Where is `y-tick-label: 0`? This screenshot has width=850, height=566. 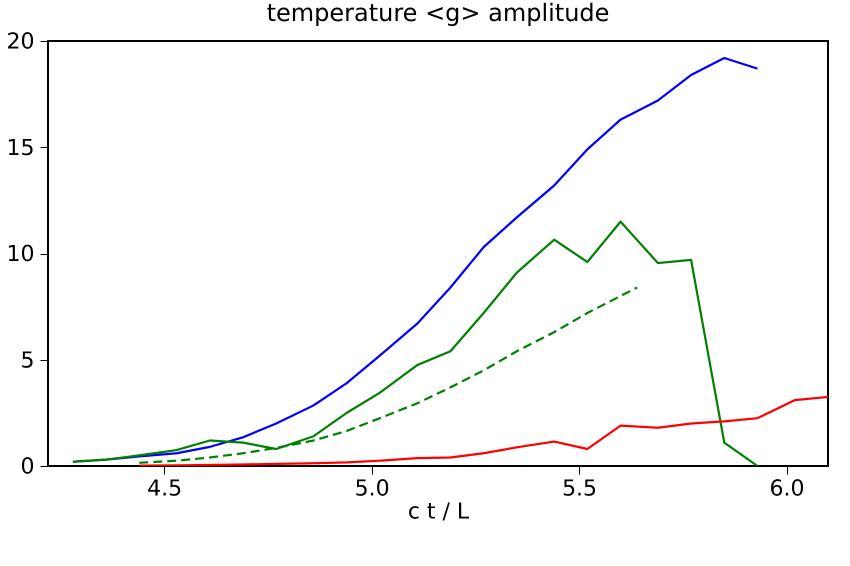
y-tick-label: 0 is located at coordinates (27, 467).